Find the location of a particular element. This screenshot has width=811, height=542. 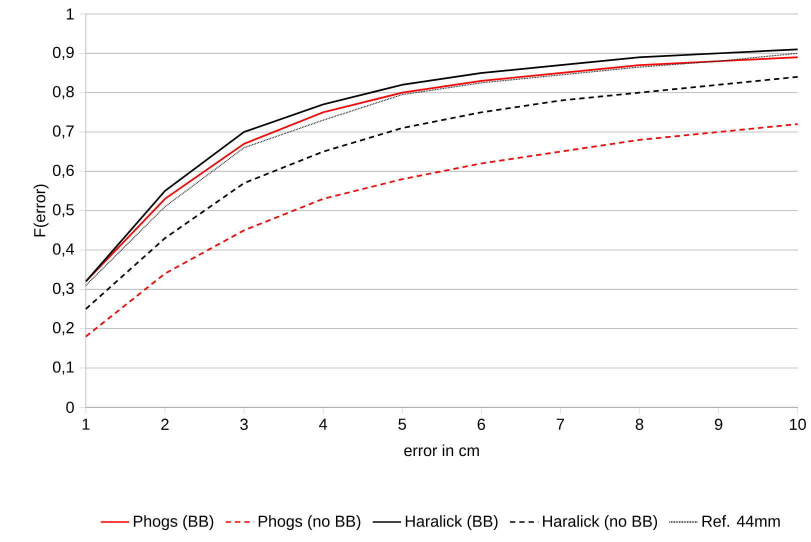

x-tick-label: 1 is located at coordinates (86, 424).